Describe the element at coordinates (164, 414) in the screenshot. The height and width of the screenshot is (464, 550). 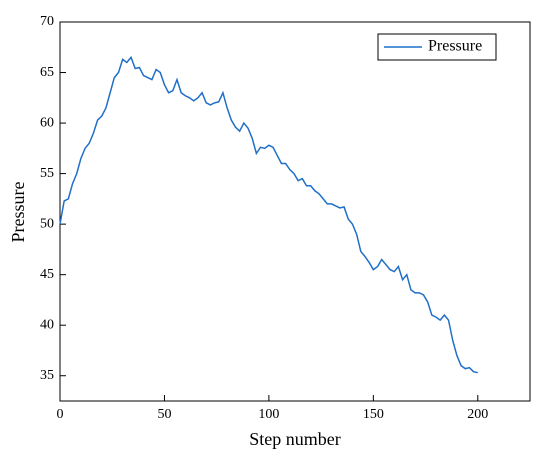
I see `x-tick-label: 50` at that location.